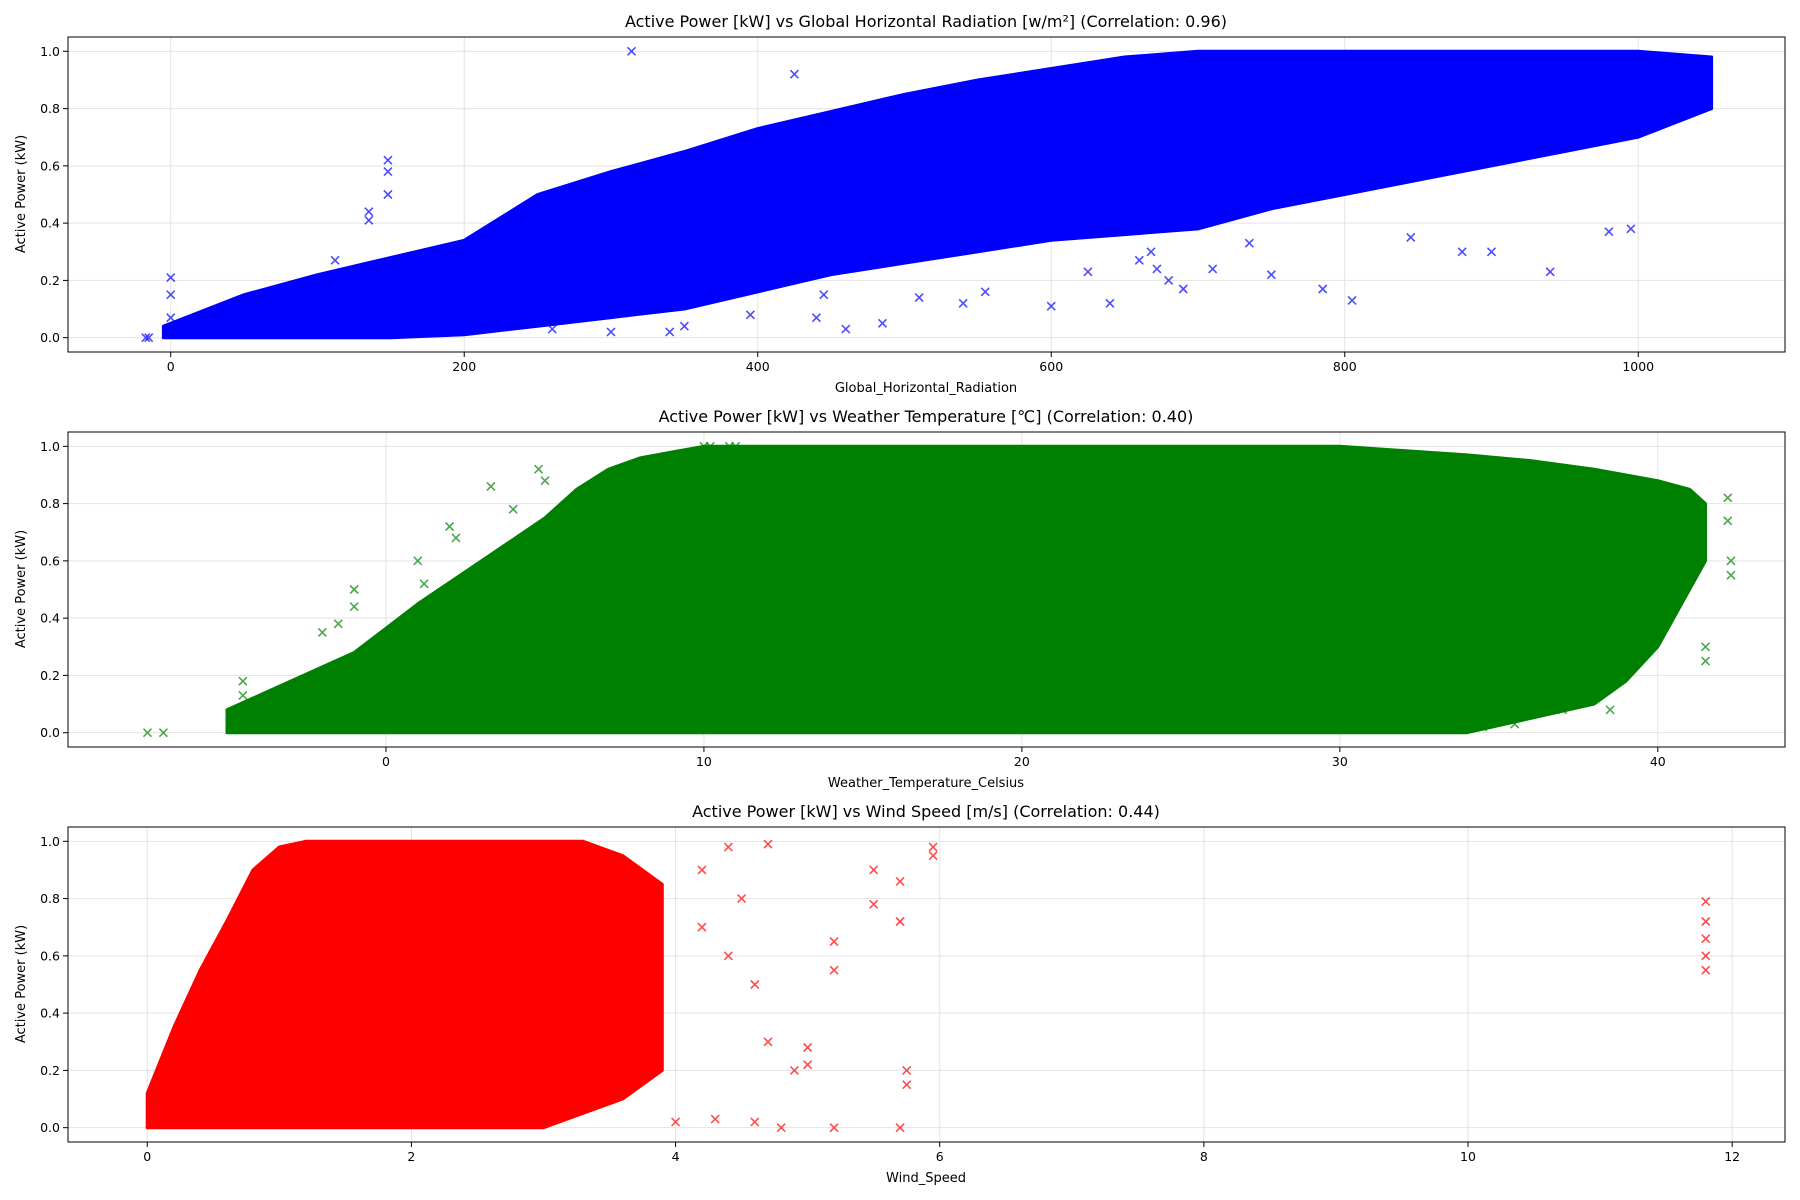 This screenshot has height=1200, width=1800. What do you see at coordinates (926, 1178) in the screenshot?
I see `x-axis-label: Wind_Speed` at bounding box center [926, 1178].